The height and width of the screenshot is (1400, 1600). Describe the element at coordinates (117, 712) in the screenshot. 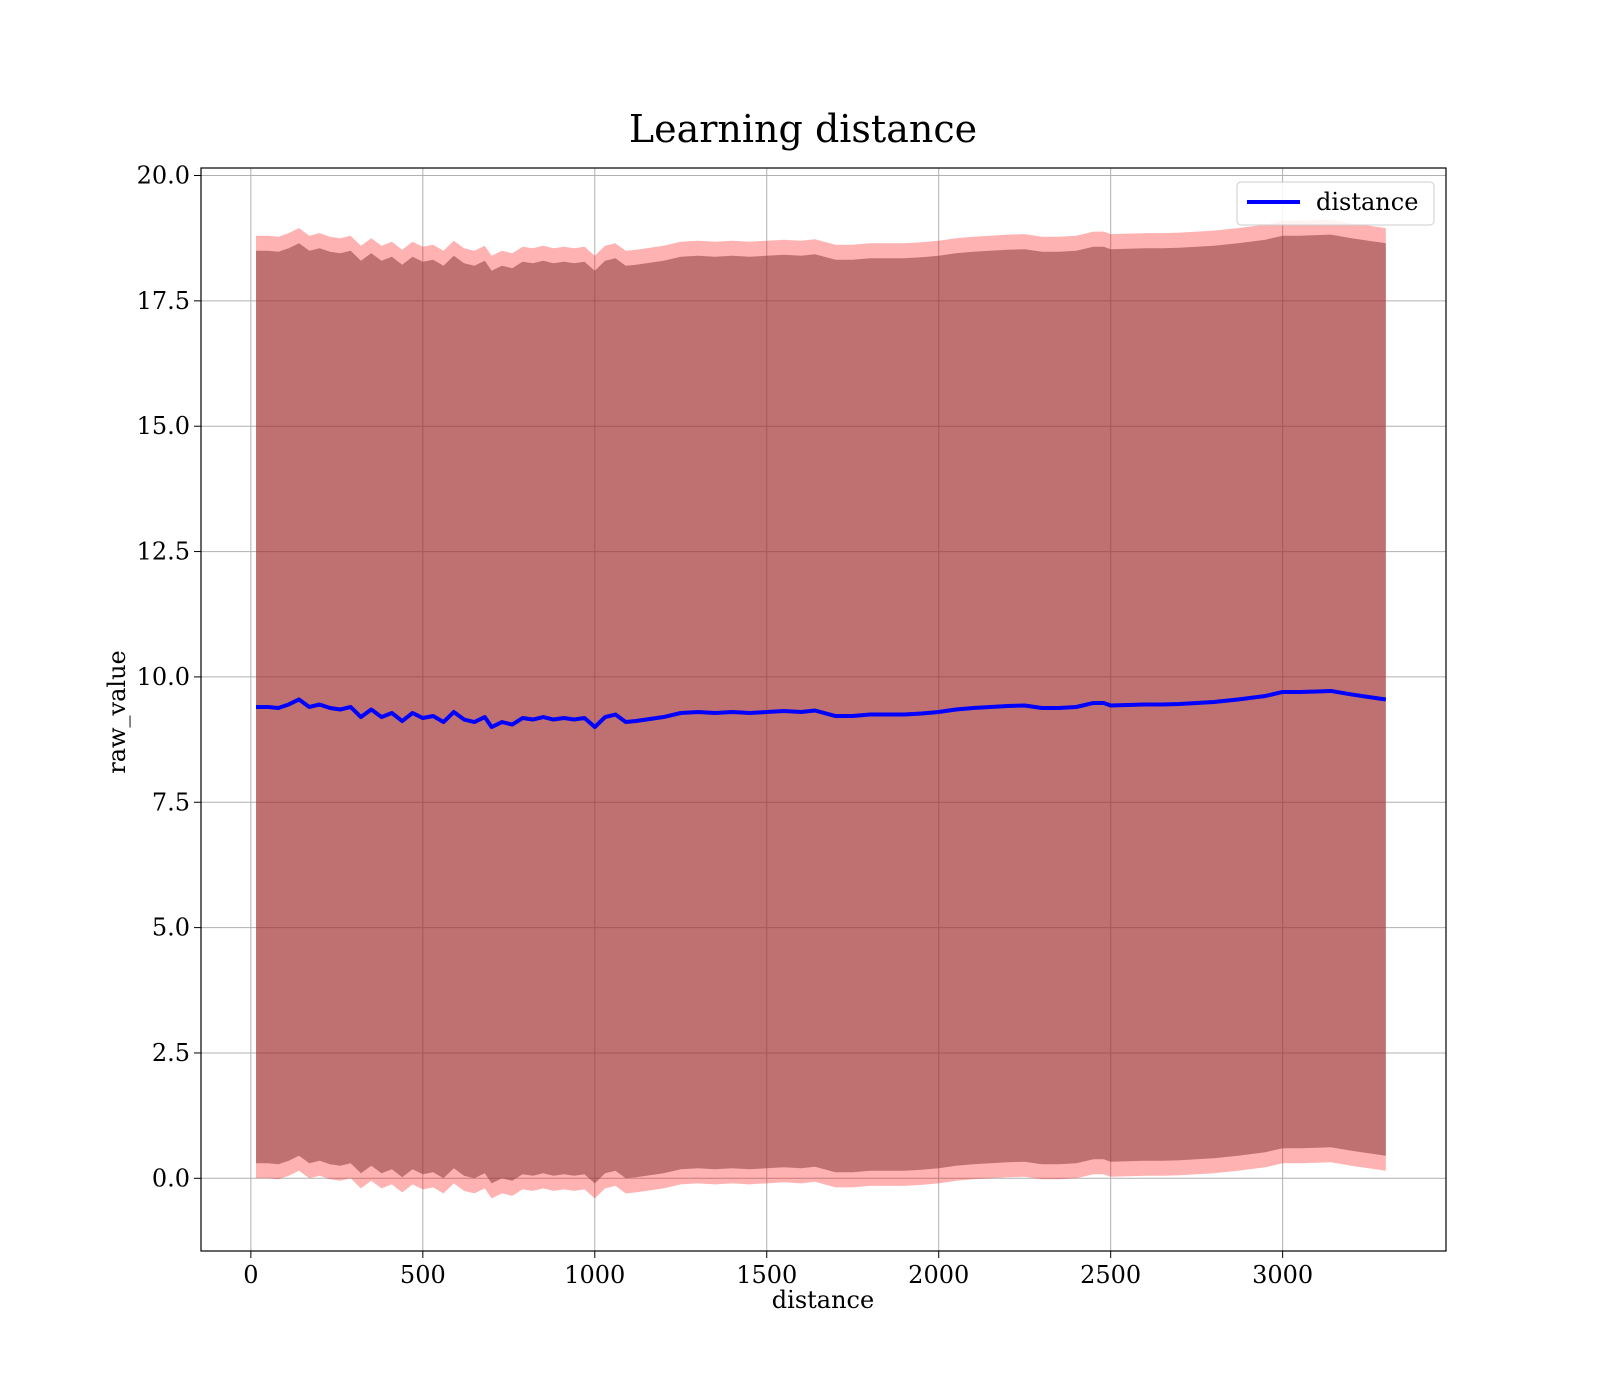

I see `y-axis-label: raw_value` at that location.